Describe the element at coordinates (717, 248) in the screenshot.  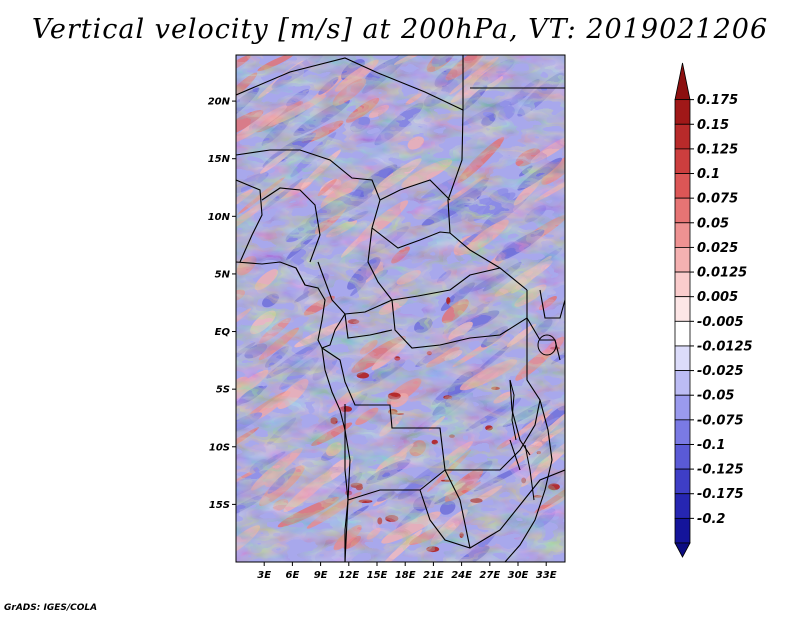
I see `colorbar-label: 0.025` at that location.